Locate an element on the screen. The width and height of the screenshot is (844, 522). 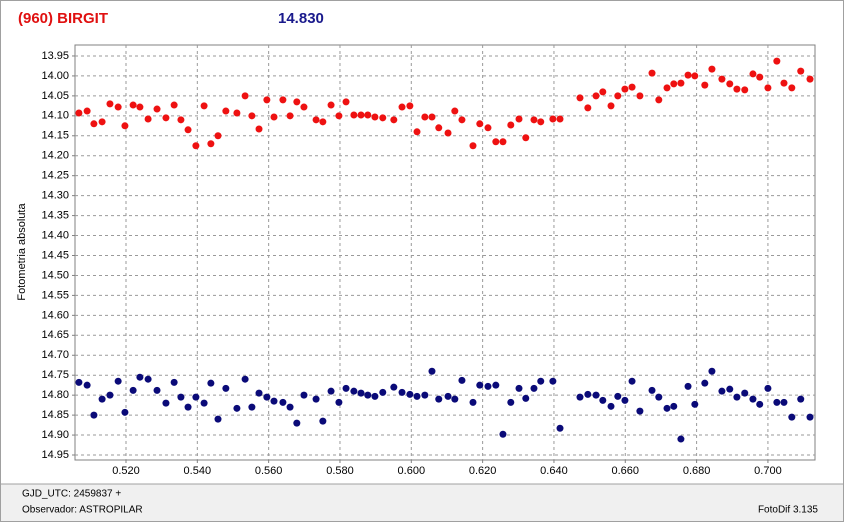
y-tick-label: 14.30 is located at coordinates (55, 196).